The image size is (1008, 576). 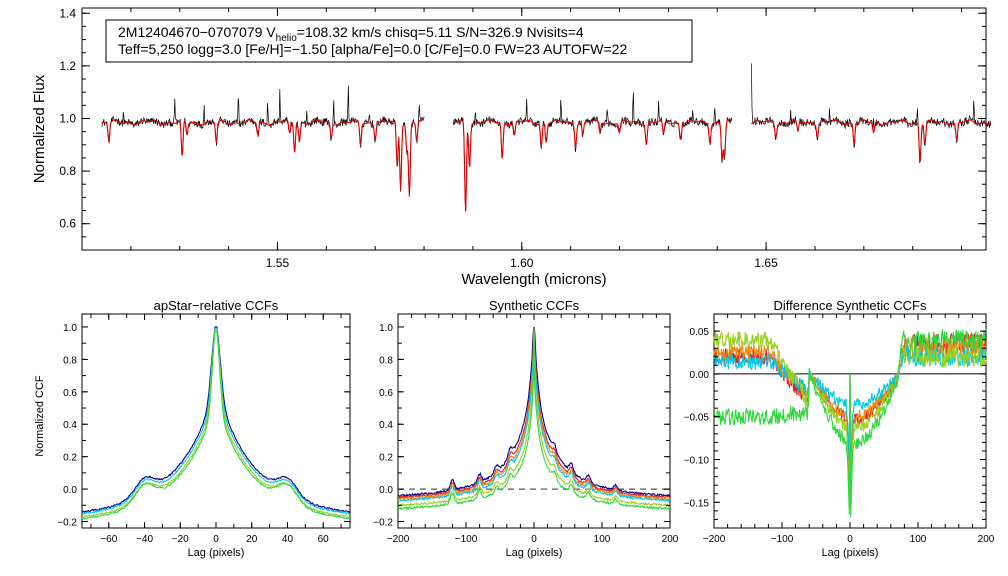 What do you see at coordinates (180, 539) in the screenshot?
I see `apstar-xtick-label: −20` at bounding box center [180, 539].